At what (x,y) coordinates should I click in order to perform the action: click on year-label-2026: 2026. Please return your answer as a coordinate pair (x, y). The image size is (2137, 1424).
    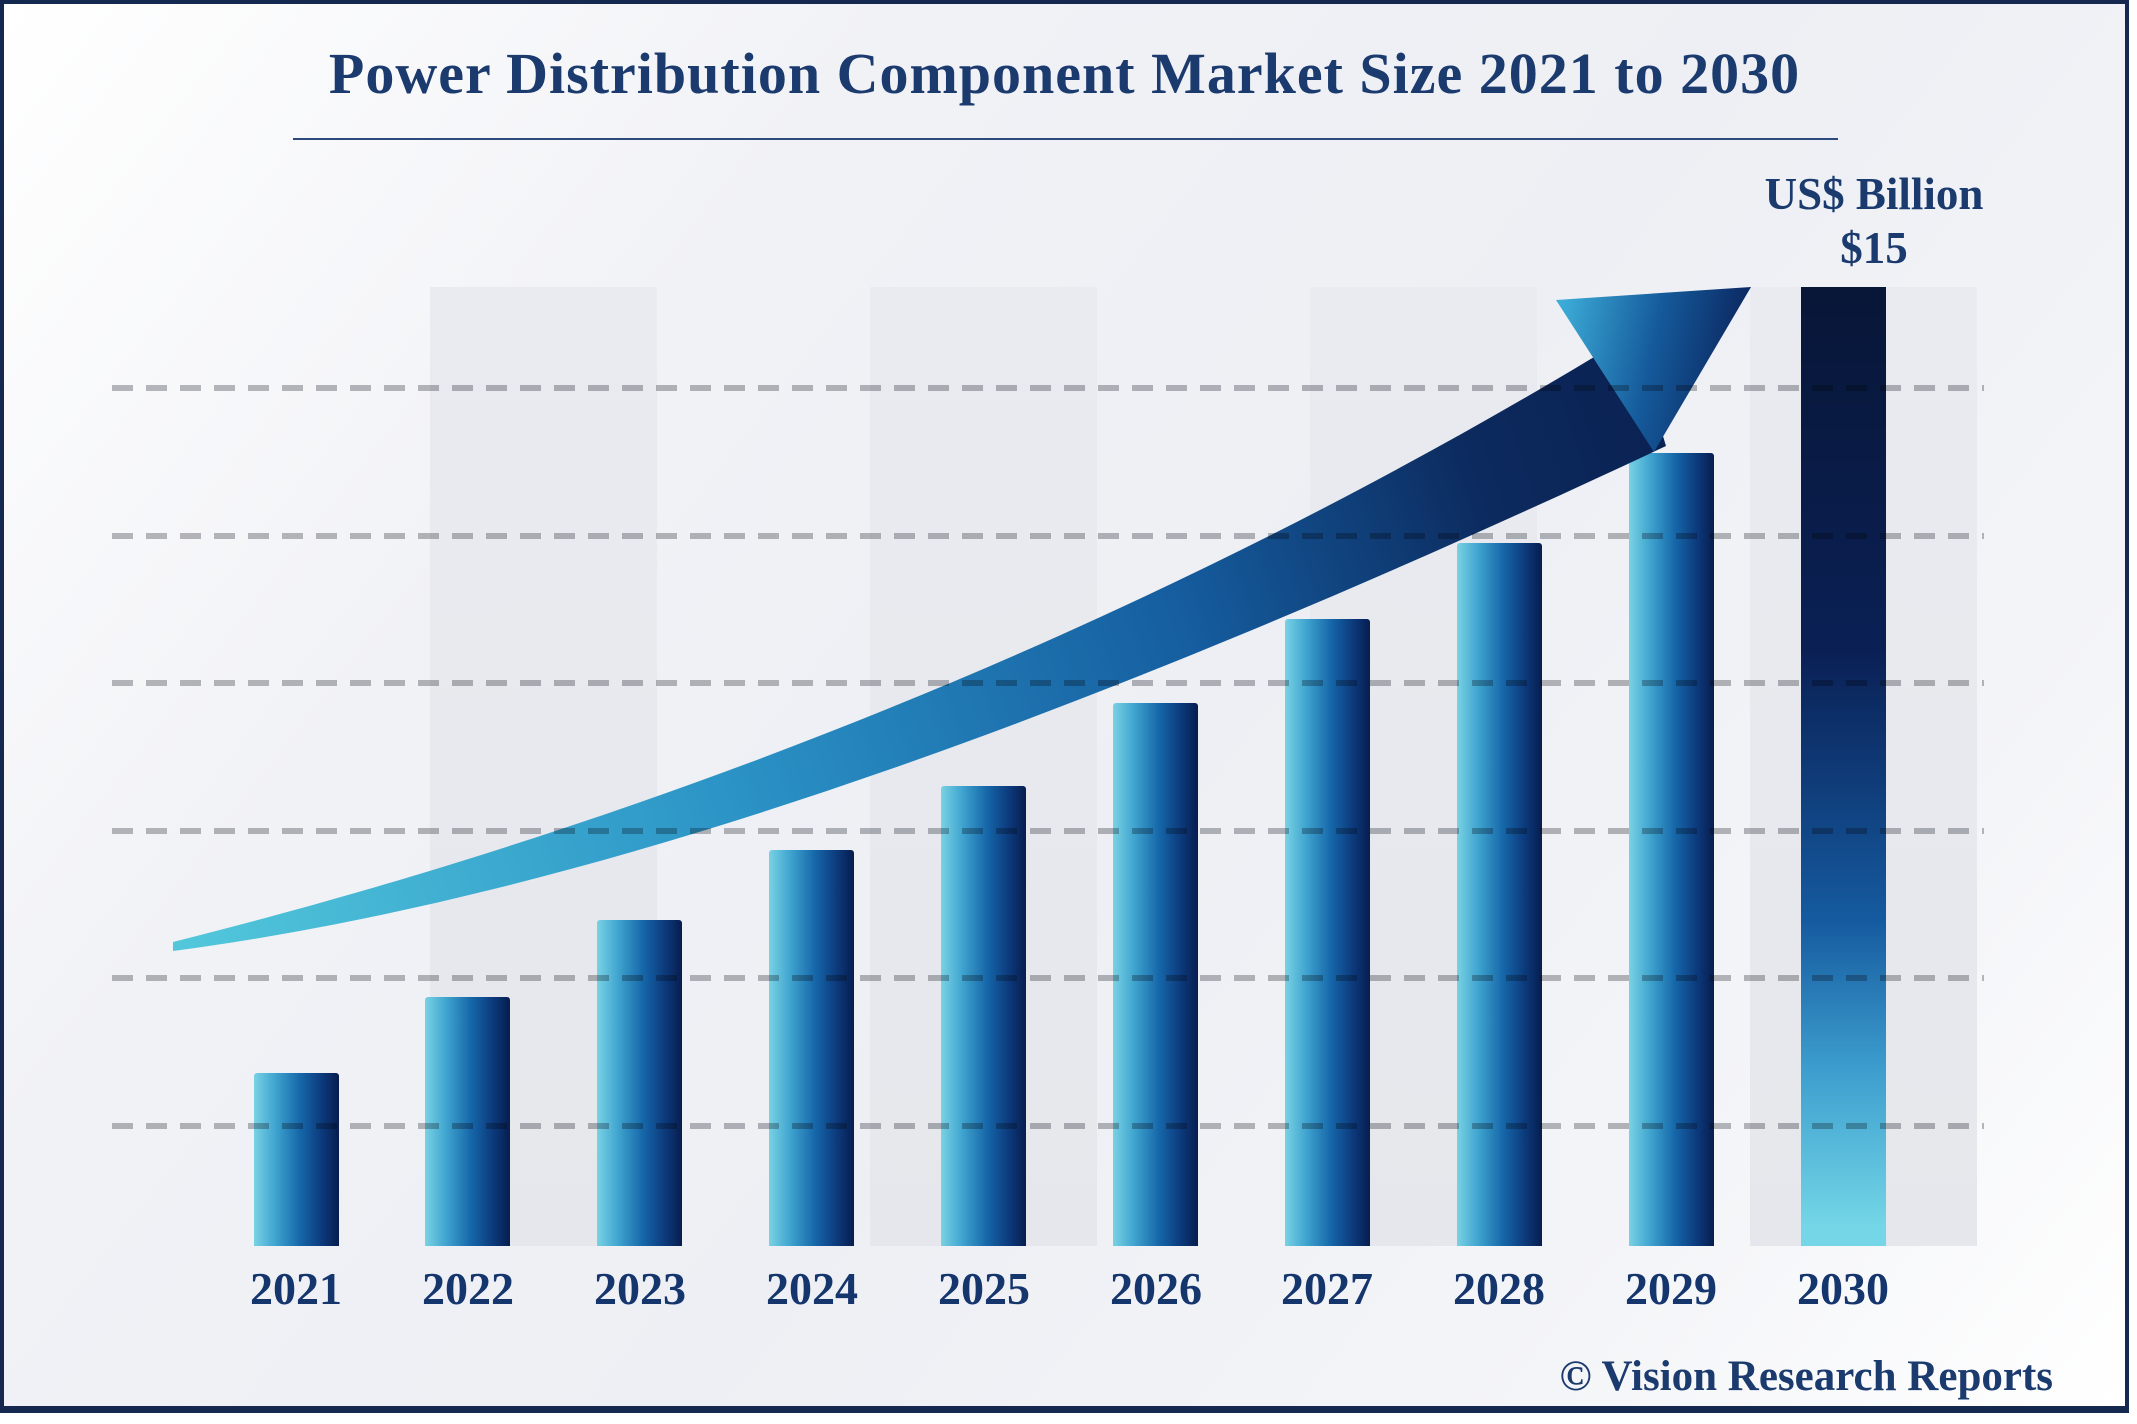
    Looking at the image, I should click on (1156, 1288).